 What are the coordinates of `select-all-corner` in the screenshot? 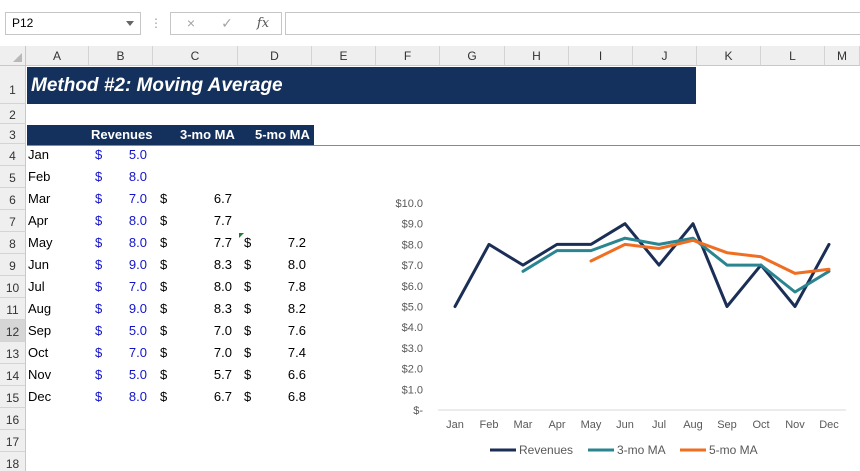 It's located at (13, 56).